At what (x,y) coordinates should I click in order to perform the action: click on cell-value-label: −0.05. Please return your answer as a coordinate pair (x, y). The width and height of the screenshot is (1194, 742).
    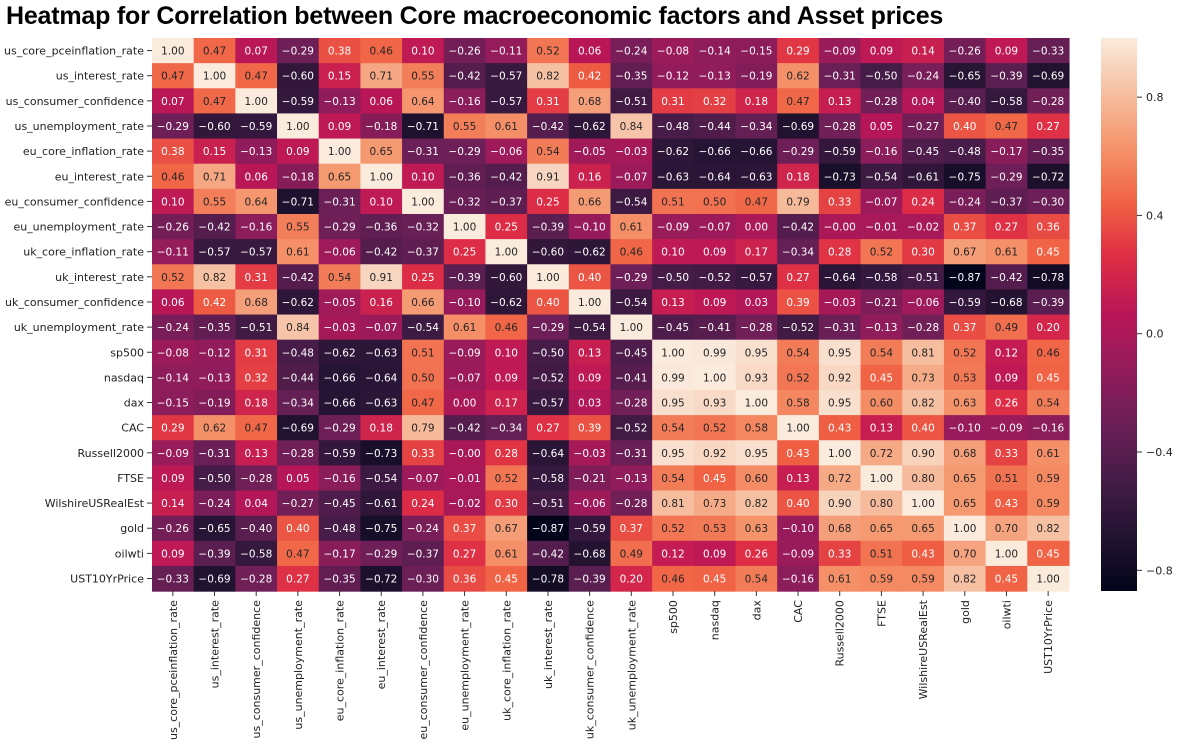
    Looking at the image, I should click on (590, 152).